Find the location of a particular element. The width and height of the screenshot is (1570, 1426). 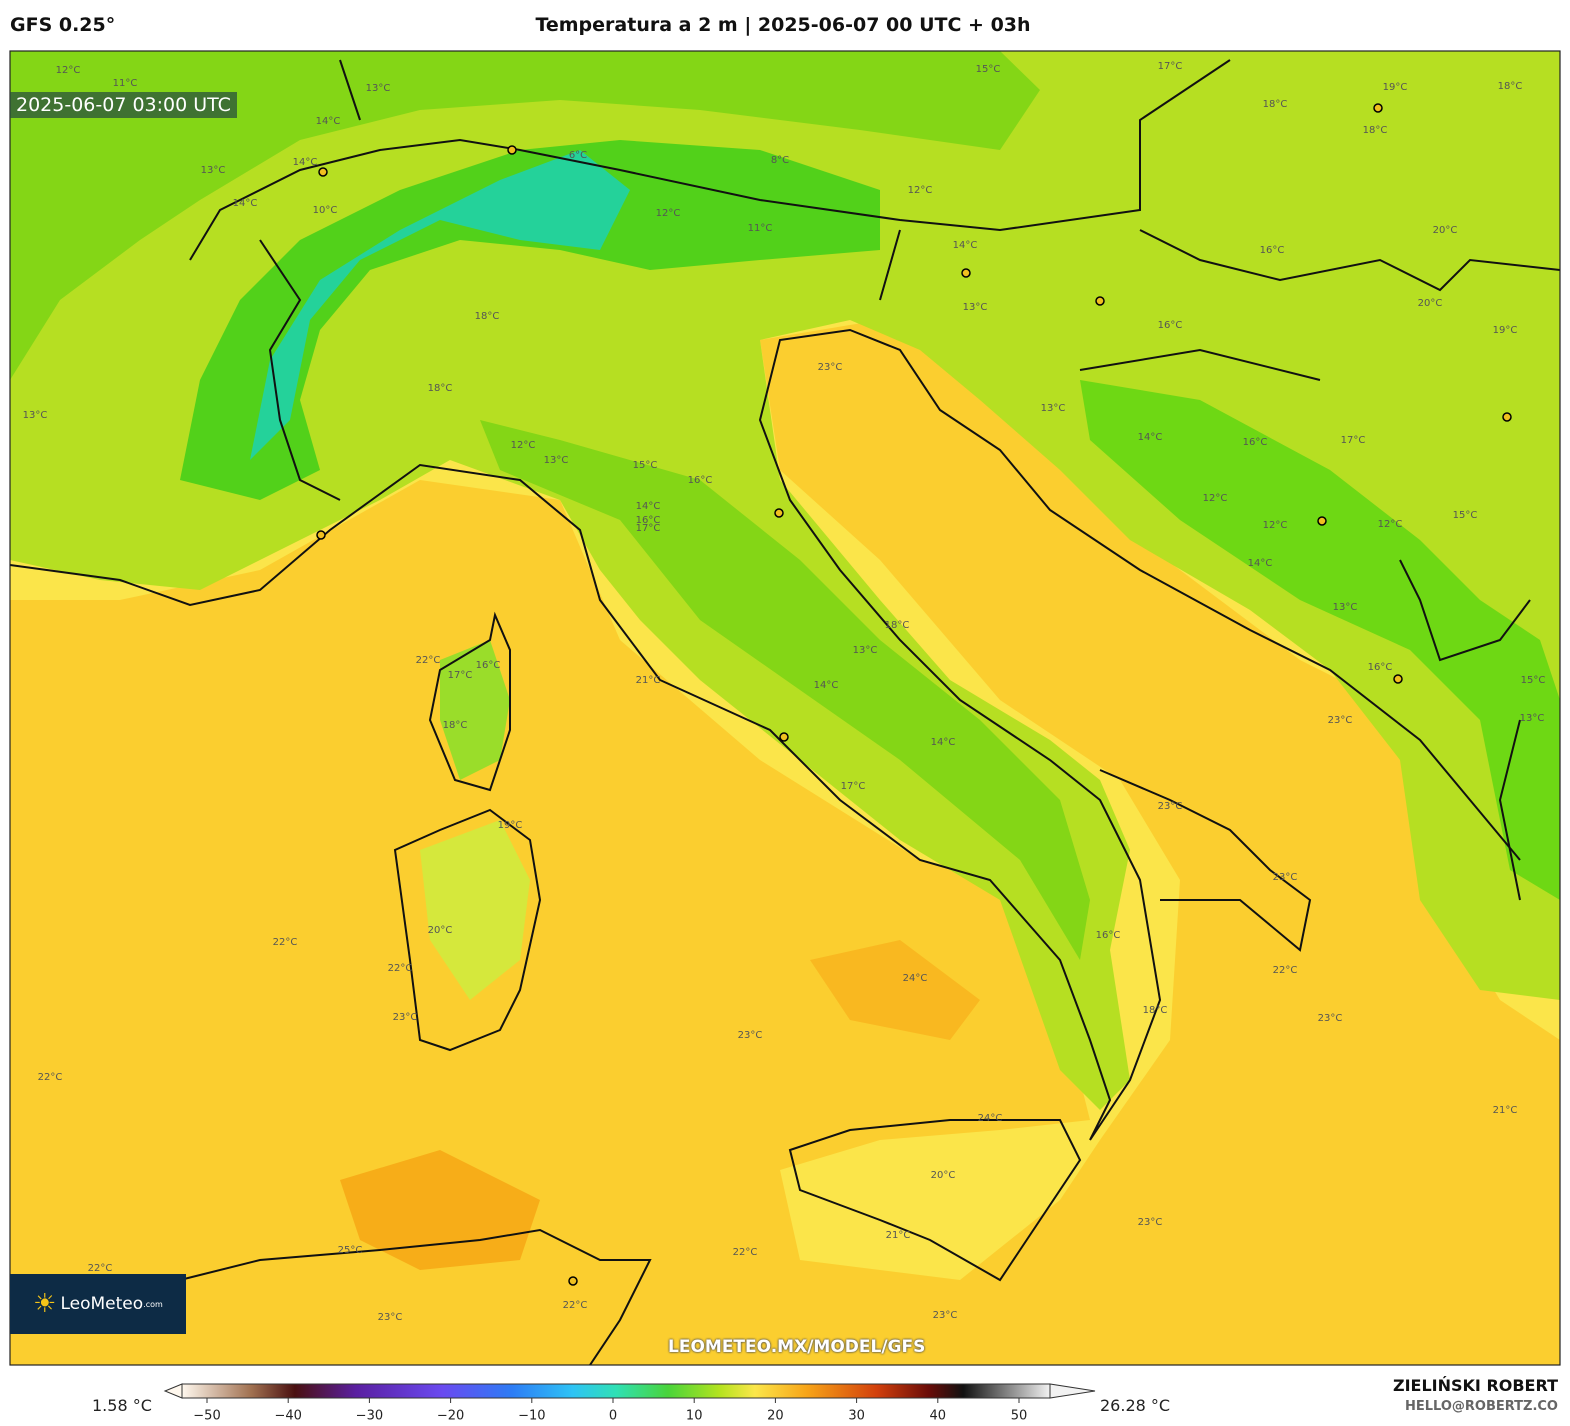

colorbar-tick-label: 10 is located at coordinates (694, 1416).